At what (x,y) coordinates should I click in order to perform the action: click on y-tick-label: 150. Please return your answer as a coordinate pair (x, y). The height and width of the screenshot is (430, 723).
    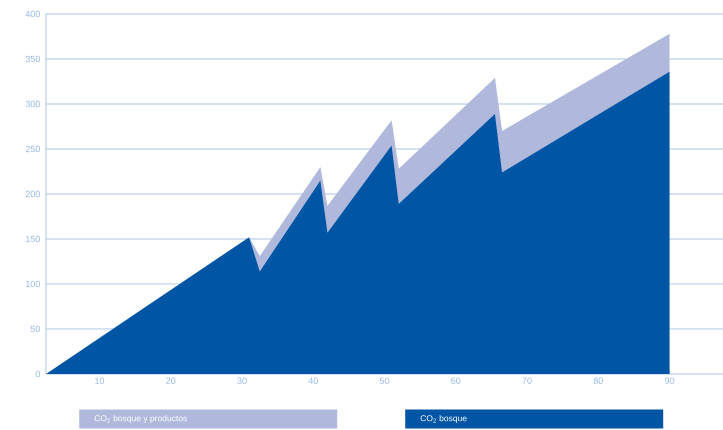
    Looking at the image, I should click on (33, 239).